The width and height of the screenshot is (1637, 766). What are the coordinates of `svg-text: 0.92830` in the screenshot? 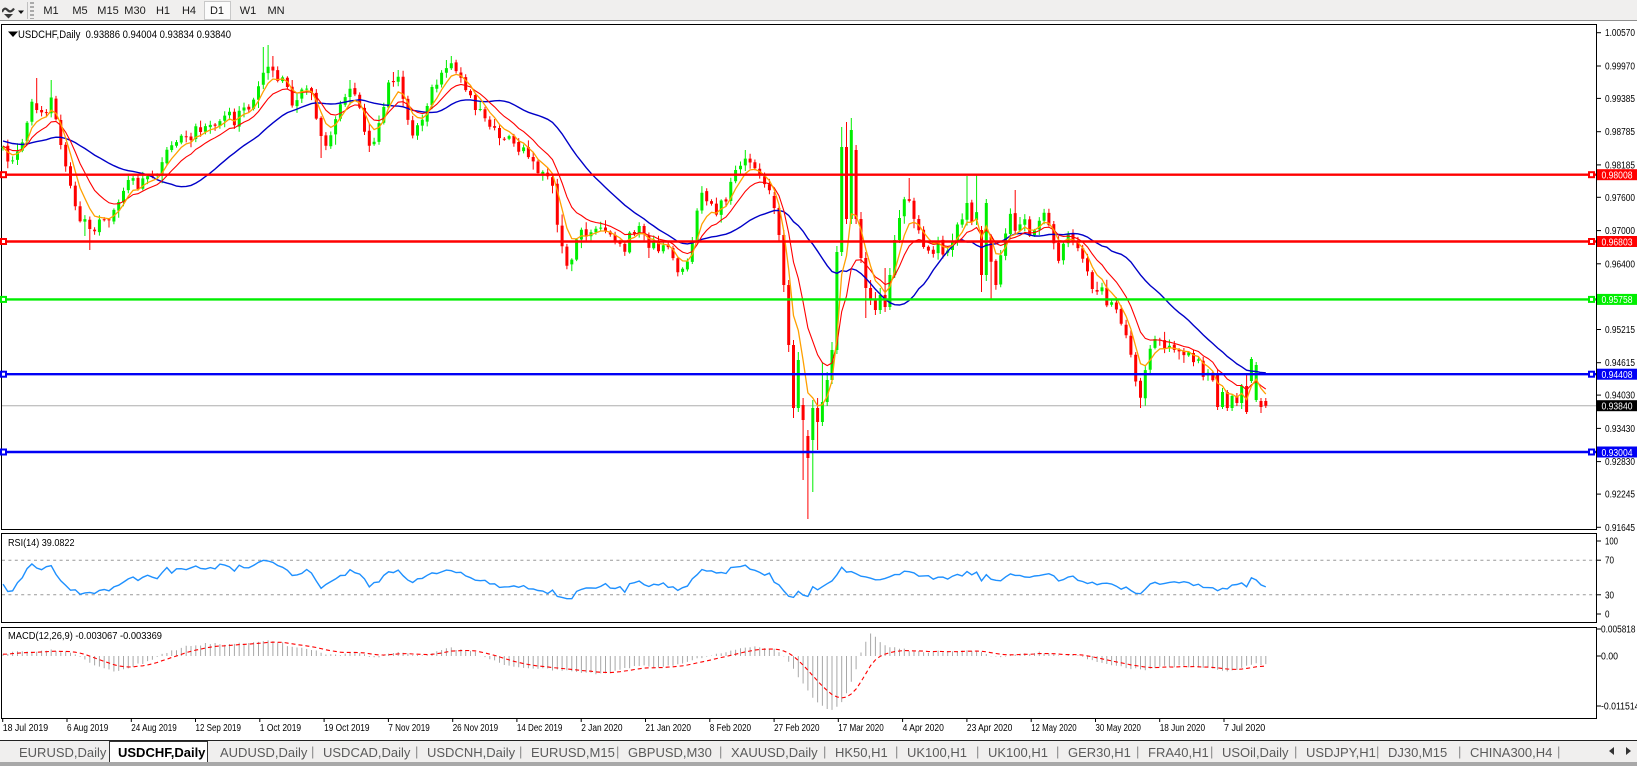 It's located at (1620, 462).